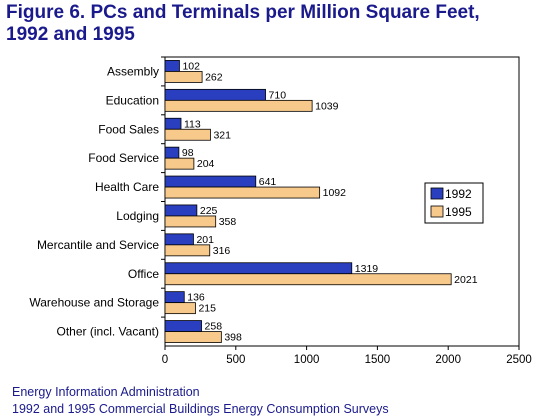 Image resolution: width=540 pixels, height=420 pixels. What do you see at coordinates (207, 309) in the screenshot?
I see `bar-value-label: 215` at bounding box center [207, 309].